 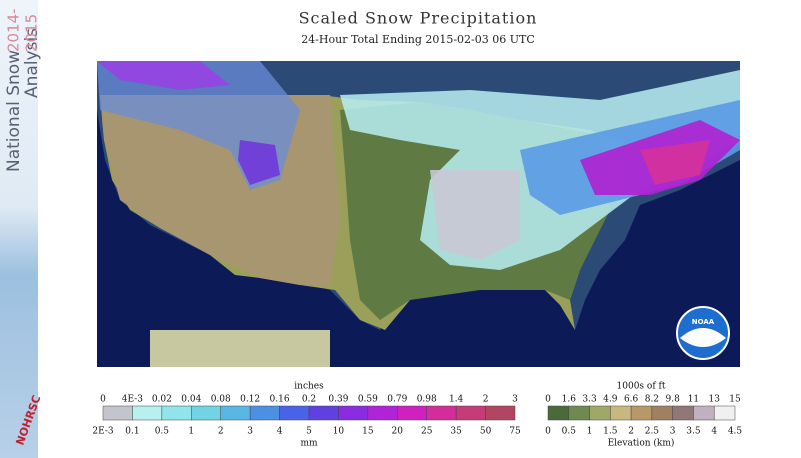 What do you see at coordinates (132, 432) in the screenshot?
I see `legend-label: 0.1` at bounding box center [132, 432].